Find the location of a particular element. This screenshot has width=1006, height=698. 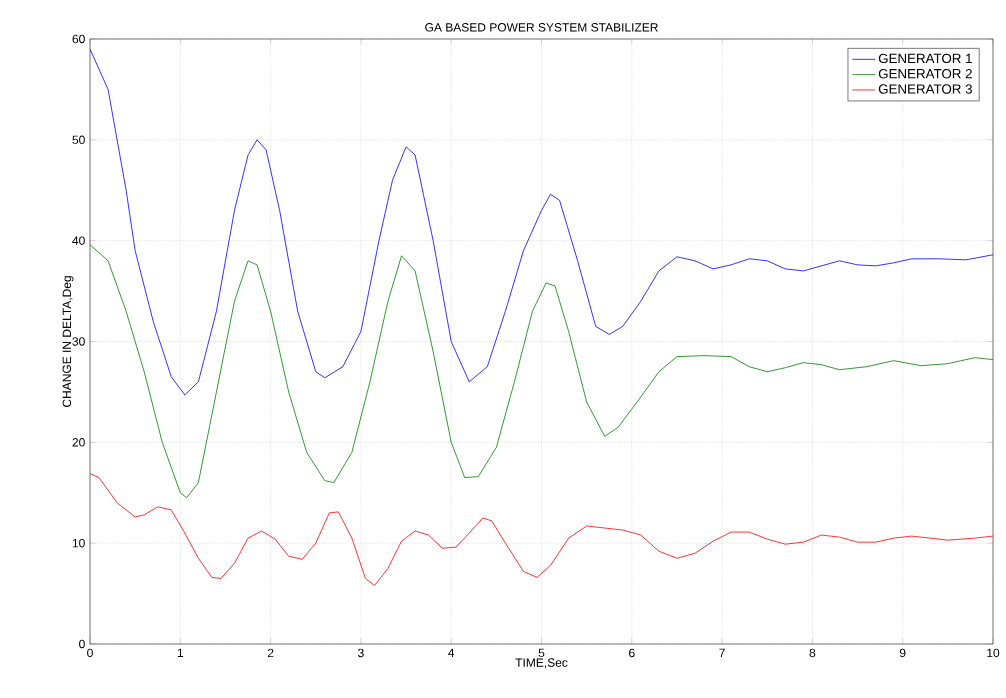

y-tick-label: 60 is located at coordinates (78, 39).